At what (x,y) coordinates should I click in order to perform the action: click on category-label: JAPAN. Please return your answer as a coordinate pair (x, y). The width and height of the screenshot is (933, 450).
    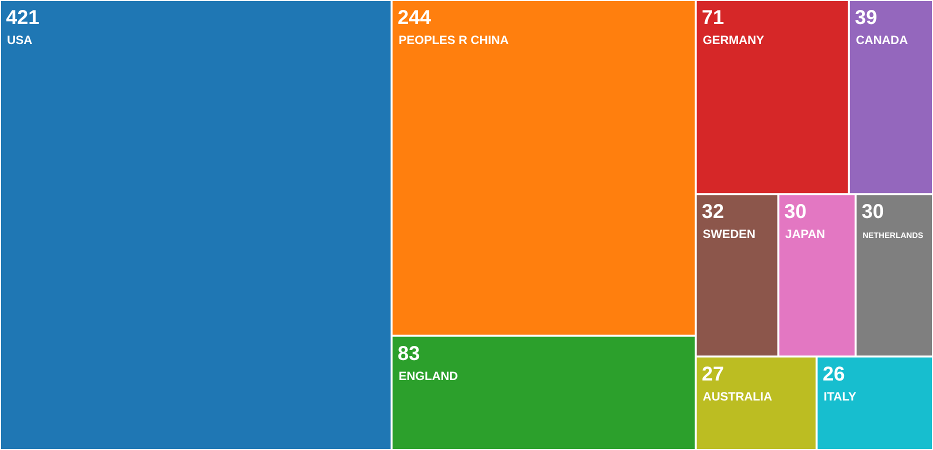
    Looking at the image, I should click on (805, 234).